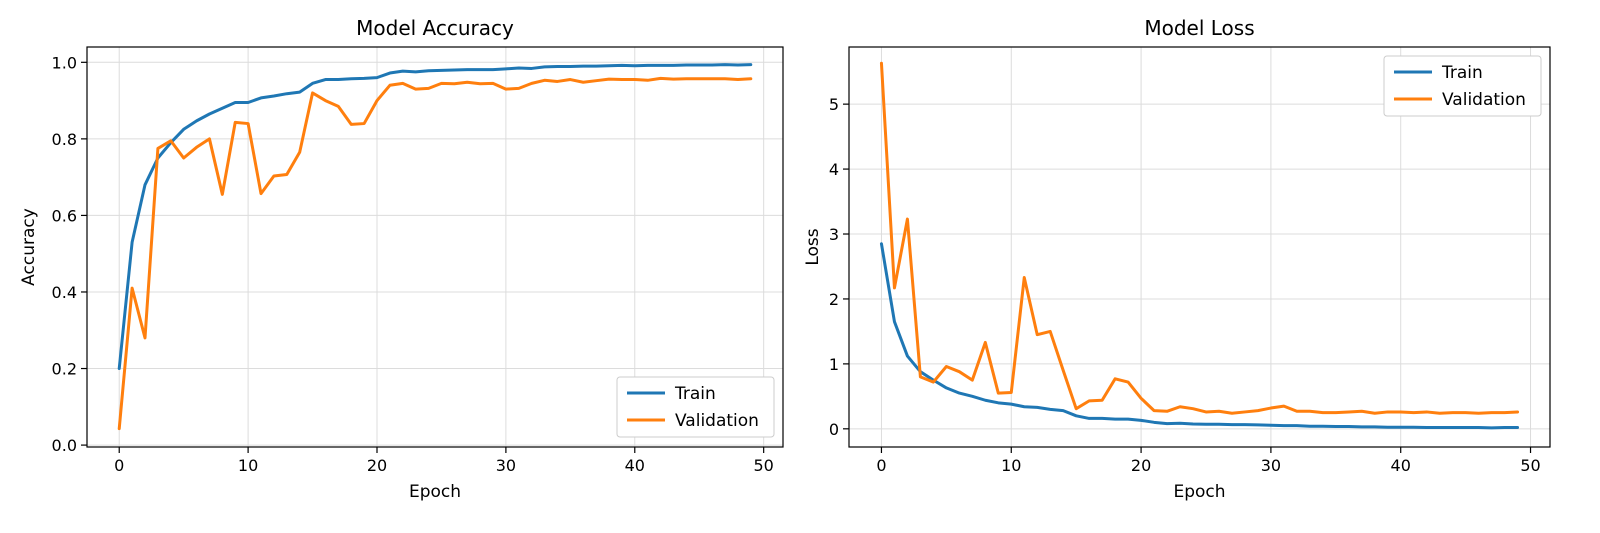 The width and height of the screenshot is (1600, 533). What do you see at coordinates (64, 369) in the screenshot?
I see `y-tick-label: 0.2` at bounding box center [64, 369].